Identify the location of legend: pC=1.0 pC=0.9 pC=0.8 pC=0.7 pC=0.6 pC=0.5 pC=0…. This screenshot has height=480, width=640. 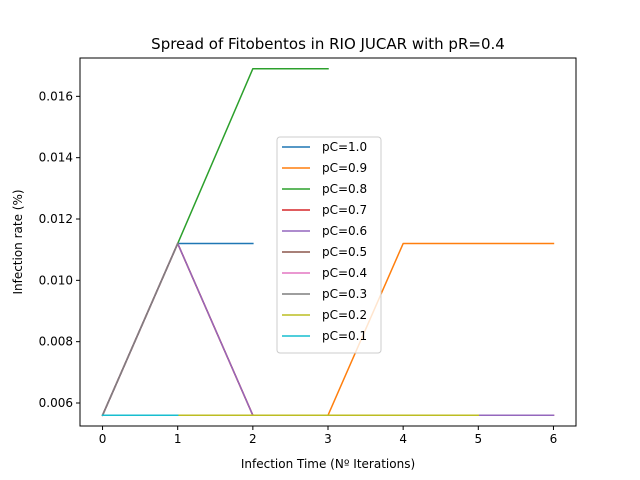
(329, 245).